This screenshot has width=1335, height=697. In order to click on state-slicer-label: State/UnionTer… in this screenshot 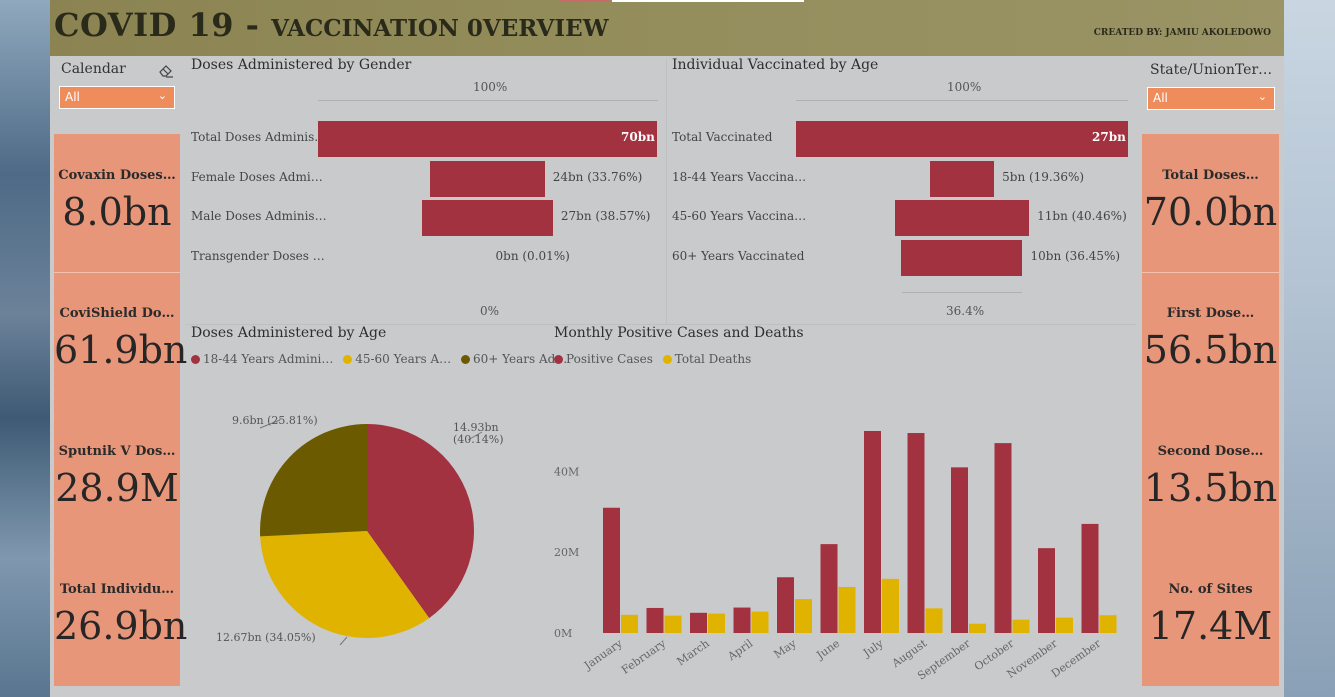, I will do `click(1211, 70)`.